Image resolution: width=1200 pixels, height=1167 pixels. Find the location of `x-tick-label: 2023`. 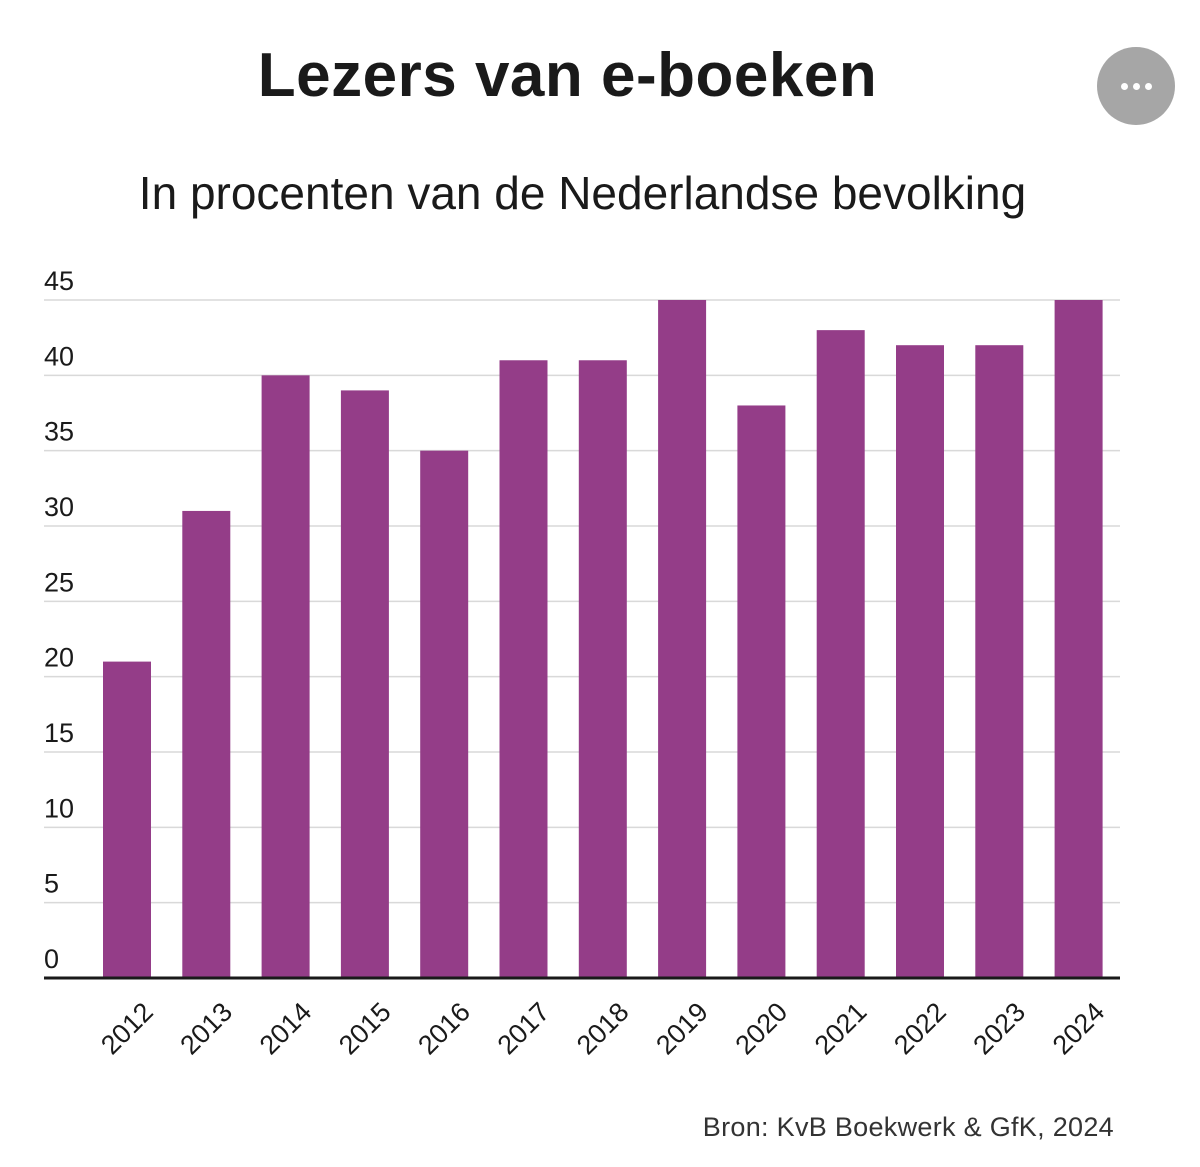

x-tick-label: 2023 is located at coordinates (999, 1029).